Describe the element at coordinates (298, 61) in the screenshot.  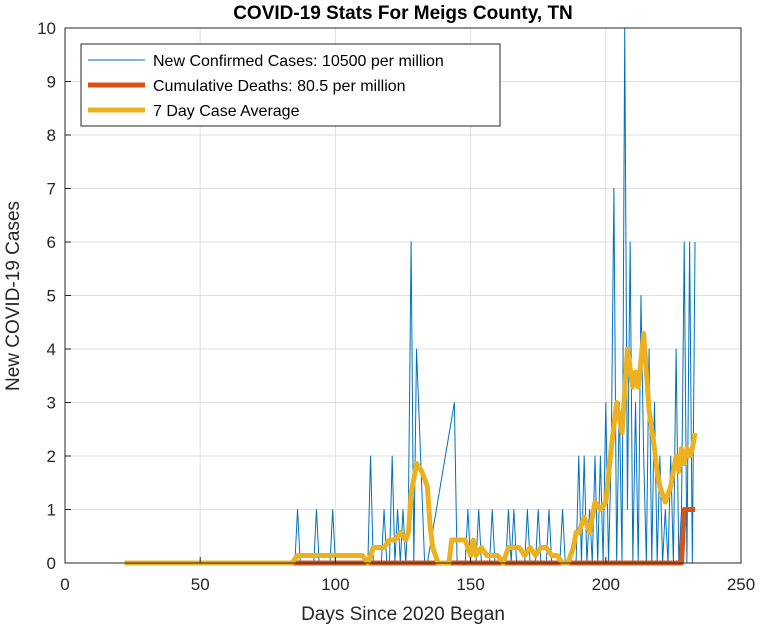
I see `legend-label-new-cases: New Confirmed Cases: 10500 per million` at that location.